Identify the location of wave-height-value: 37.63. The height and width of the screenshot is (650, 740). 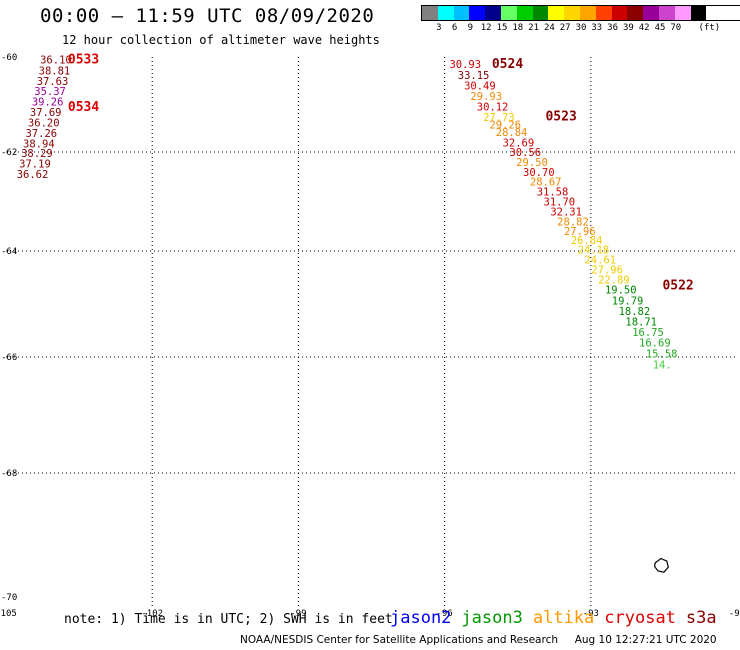
(53, 82).